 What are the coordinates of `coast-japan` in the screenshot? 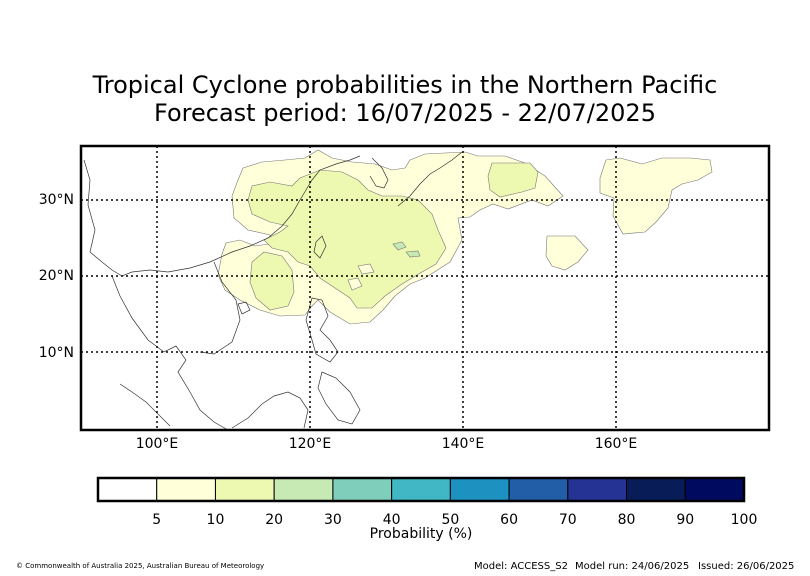 It's located at (430, 179).